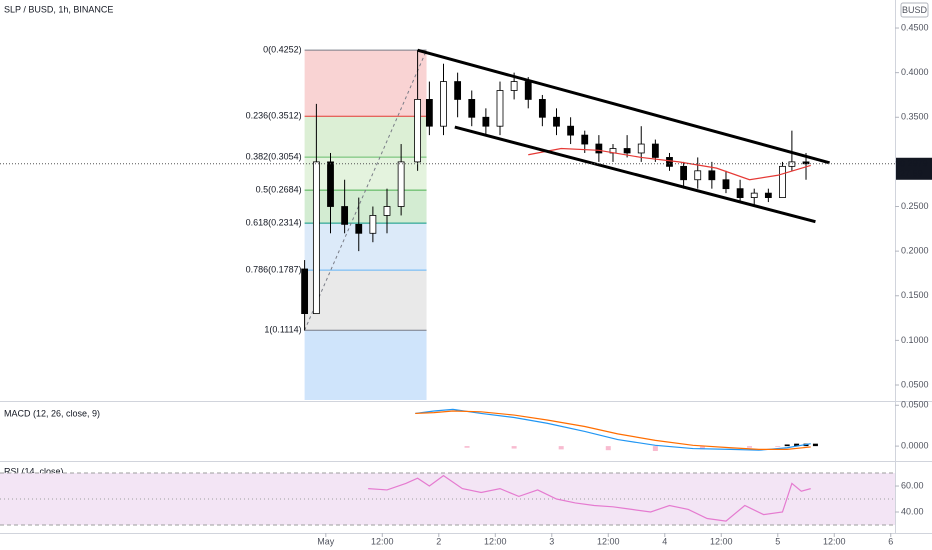 Image resolution: width=932 pixels, height=550 pixels. Describe the element at coordinates (274, 270) in the screenshot. I see `fib-label: 0.786(0.1787)` at that location.